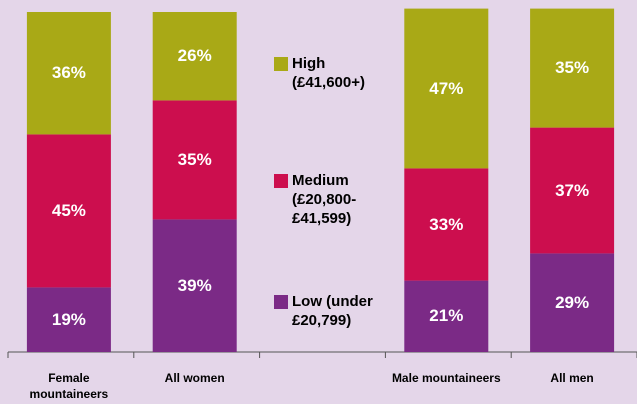 The image size is (637, 404). I want to click on data-label: 19%, so click(68, 319).